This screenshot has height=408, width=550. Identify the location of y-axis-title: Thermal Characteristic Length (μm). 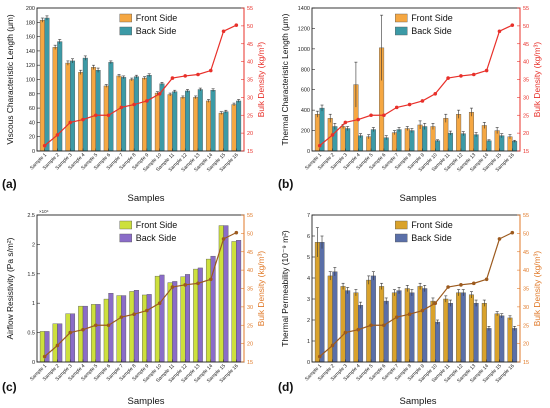
(285, 79).